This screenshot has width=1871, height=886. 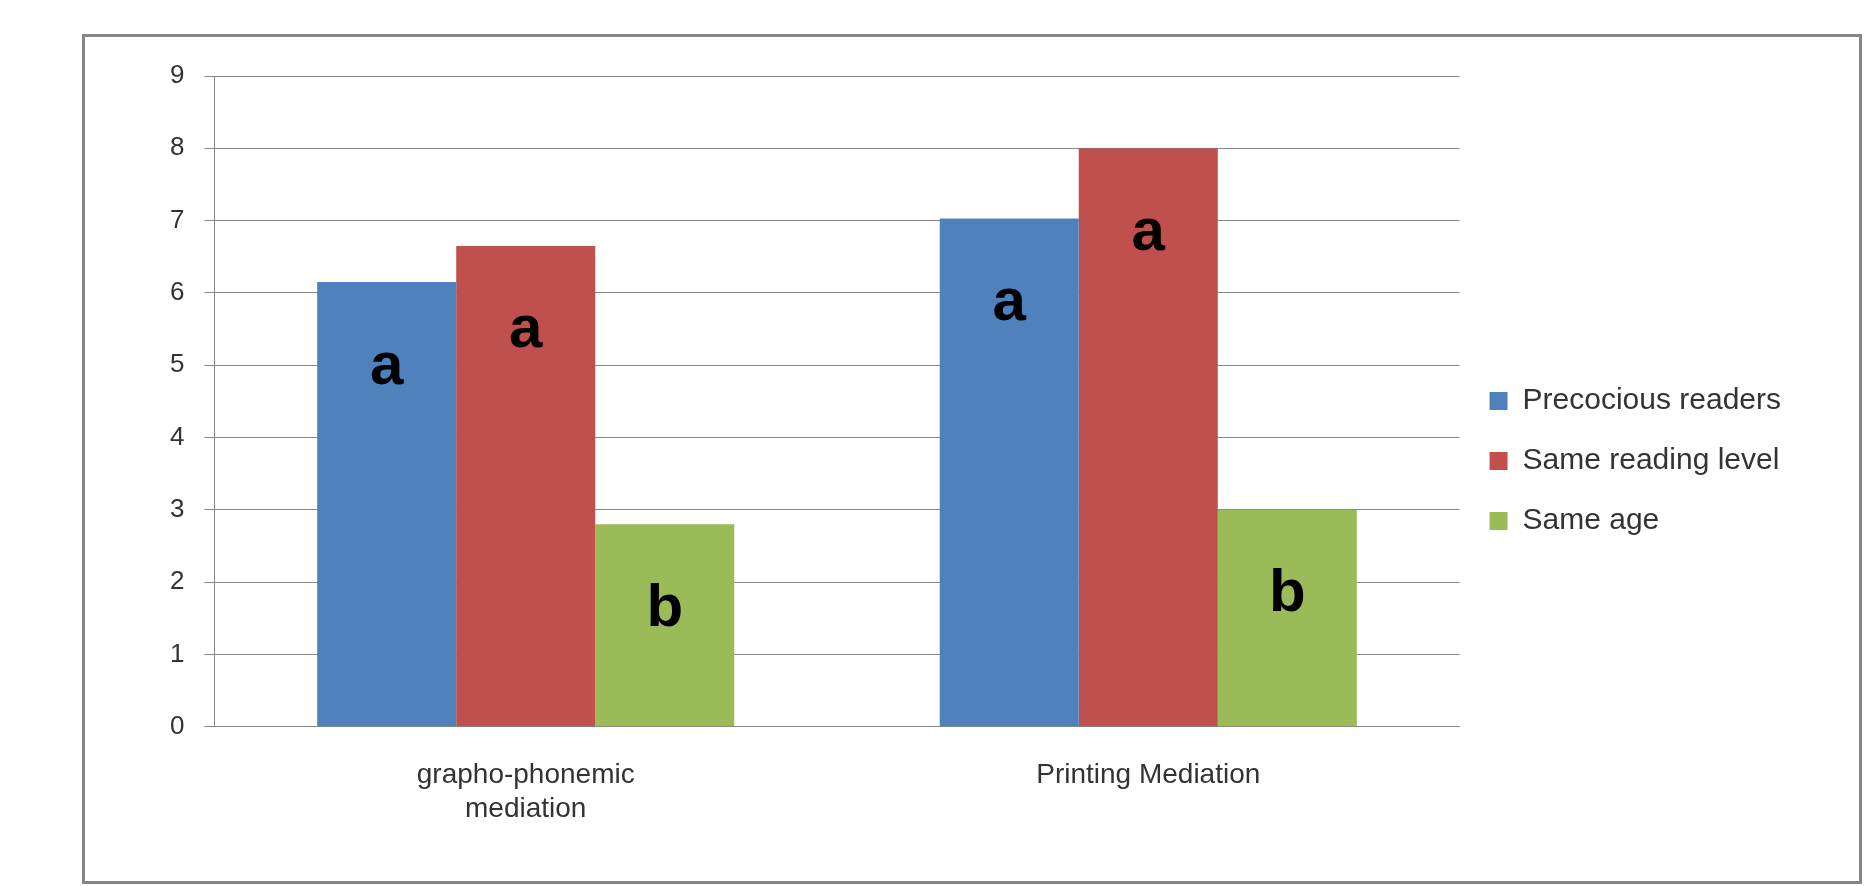 I want to click on y-tick-label: 3, so click(x=177, y=508).